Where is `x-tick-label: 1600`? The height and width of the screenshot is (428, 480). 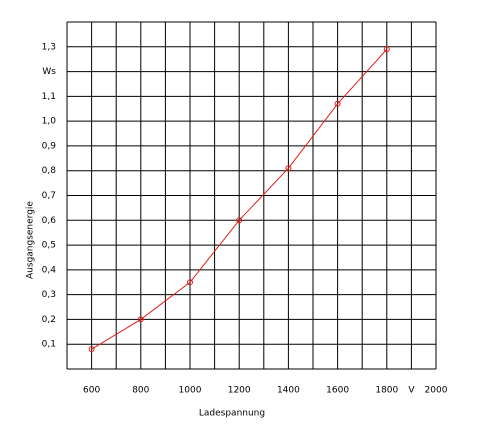
x-tick-label: 1600 is located at coordinates (337, 391).